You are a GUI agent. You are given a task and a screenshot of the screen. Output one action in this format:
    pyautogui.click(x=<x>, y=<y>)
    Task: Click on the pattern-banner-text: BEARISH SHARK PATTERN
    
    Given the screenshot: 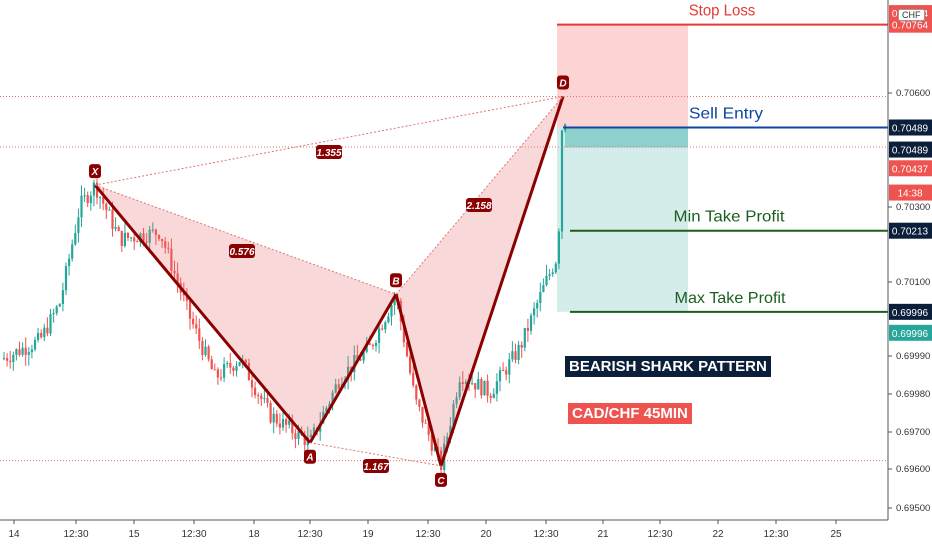 What is the action you would take?
    pyautogui.click(x=668, y=366)
    